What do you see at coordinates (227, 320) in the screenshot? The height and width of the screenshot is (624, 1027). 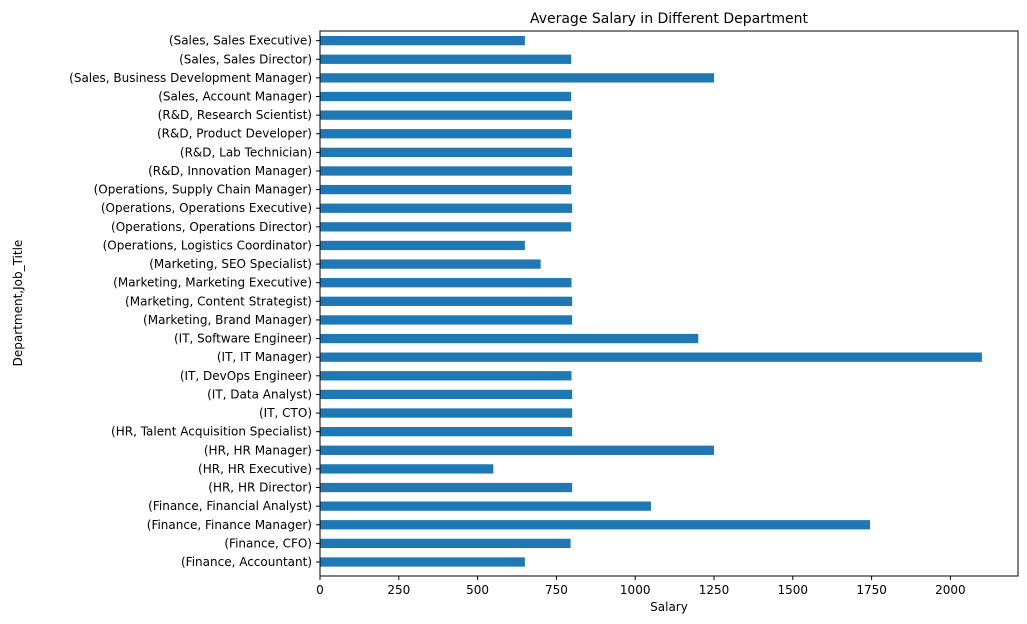 I see `y-tick-label: (Marketing, Brand Manager)` at bounding box center [227, 320].